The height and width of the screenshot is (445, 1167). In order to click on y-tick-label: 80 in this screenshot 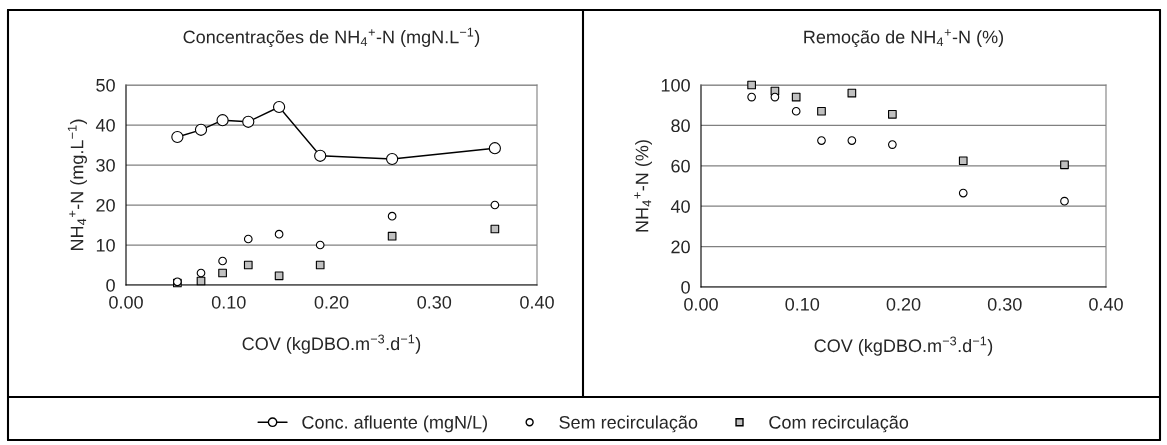, I will do `click(680, 126)`.